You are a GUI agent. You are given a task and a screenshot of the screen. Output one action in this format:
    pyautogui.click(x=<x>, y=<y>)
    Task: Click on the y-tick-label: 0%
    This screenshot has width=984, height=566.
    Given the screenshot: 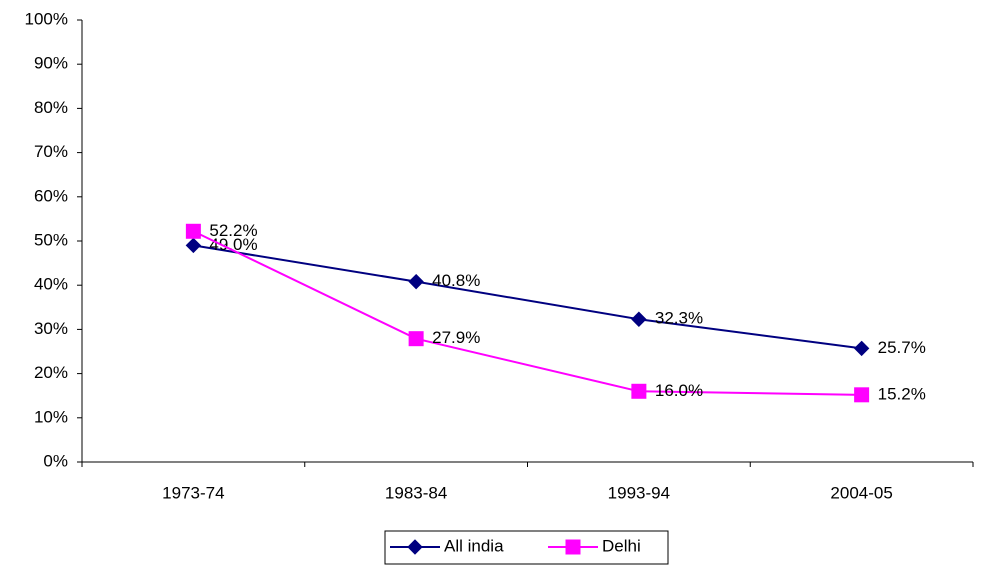 What is the action you would take?
    pyautogui.click(x=55, y=460)
    